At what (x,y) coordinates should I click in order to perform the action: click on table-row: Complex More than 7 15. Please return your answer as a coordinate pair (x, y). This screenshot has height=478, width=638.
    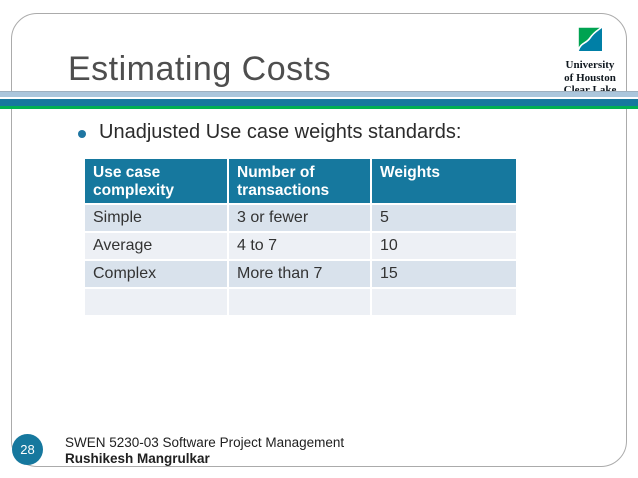
    Looking at the image, I should click on (300, 274).